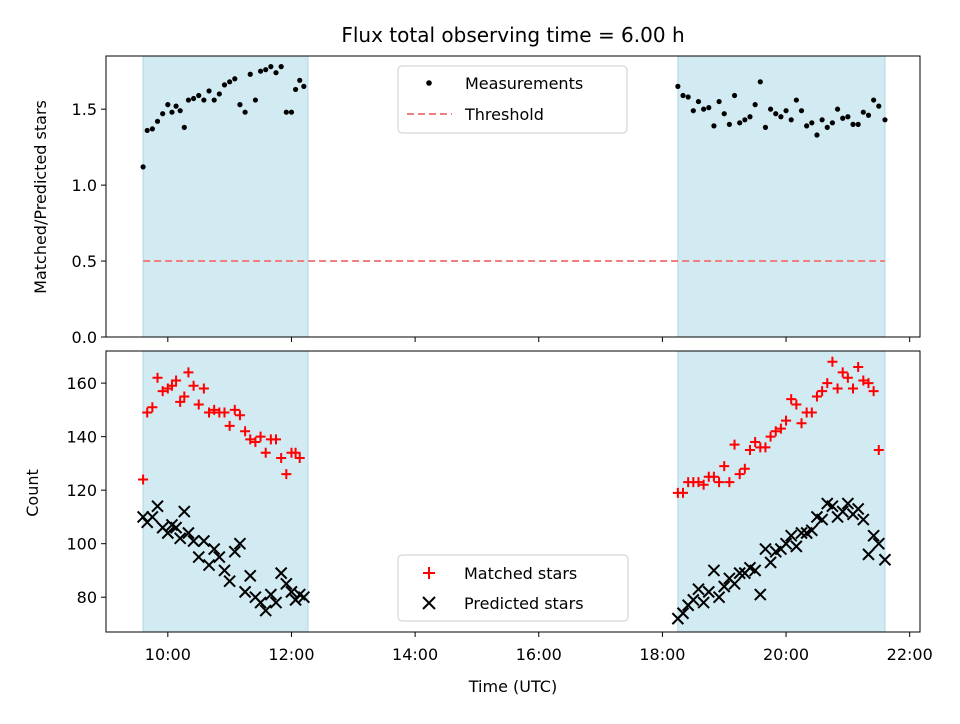 The width and height of the screenshot is (960, 724). What do you see at coordinates (910, 654) in the screenshot?
I see `count-xtick-label: 22:00` at bounding box center [910, 654].